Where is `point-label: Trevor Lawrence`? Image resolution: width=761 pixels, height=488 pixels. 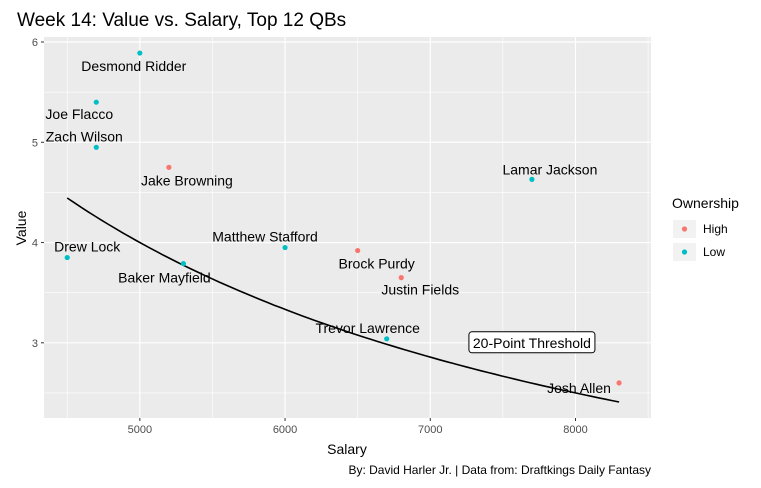 point-label: Trevor Lawrence is located at coordinates (367, 328).